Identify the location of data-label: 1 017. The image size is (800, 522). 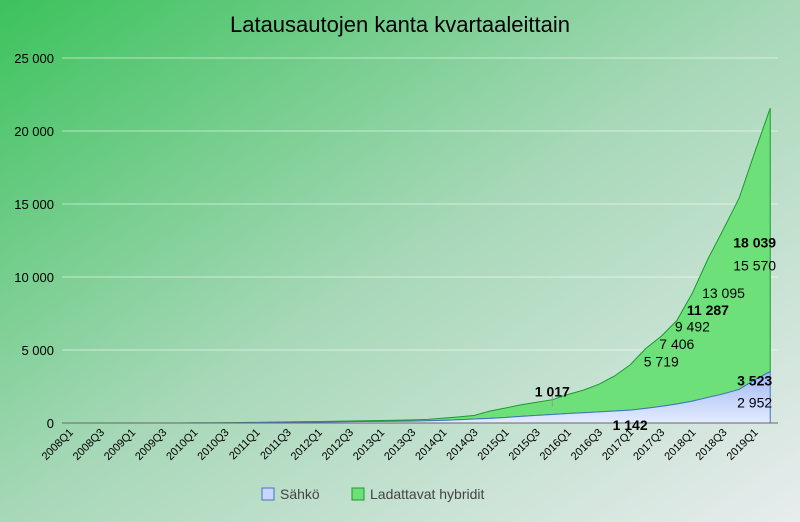
(552, 392).